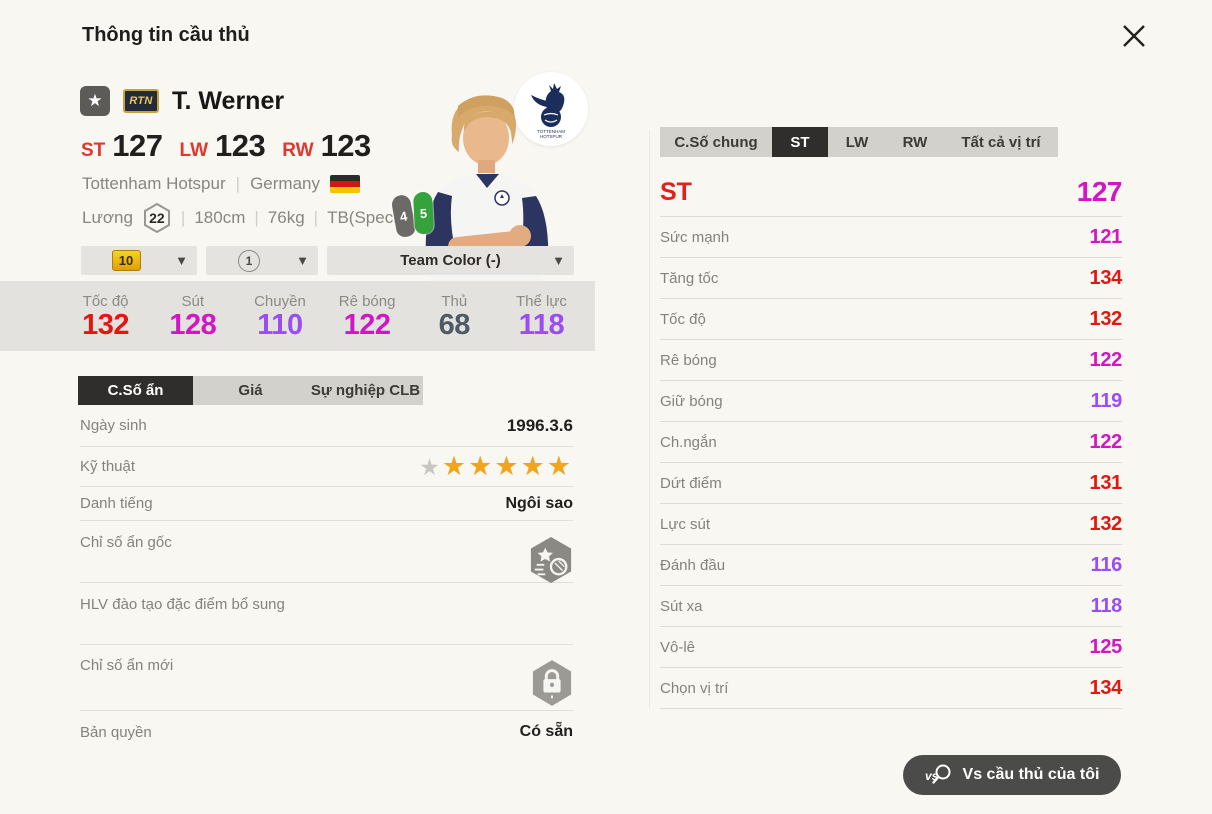 The image size is (1212, 814). What do you see at coordinates (693, 565) in the screenshot?
I see `stat-label: Đánh đầu` at bounding box center [693, 565].